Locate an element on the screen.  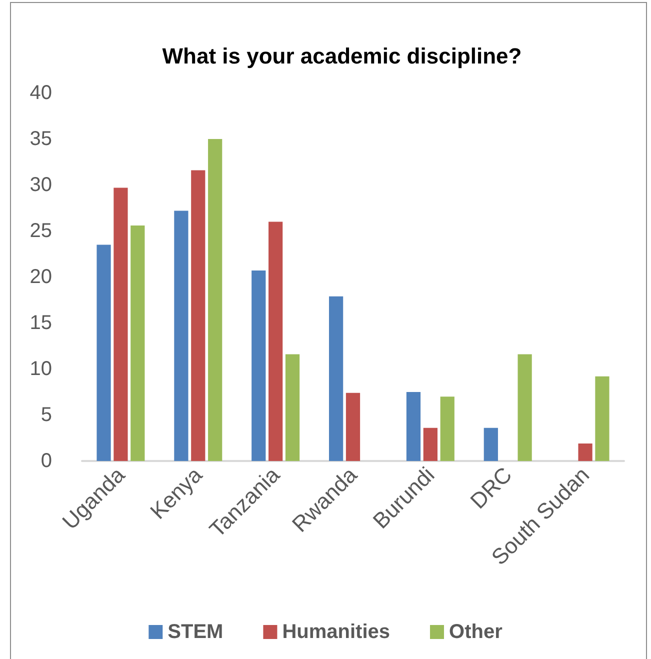
y-tick-label: 30 is located at coordinates (41, 185).